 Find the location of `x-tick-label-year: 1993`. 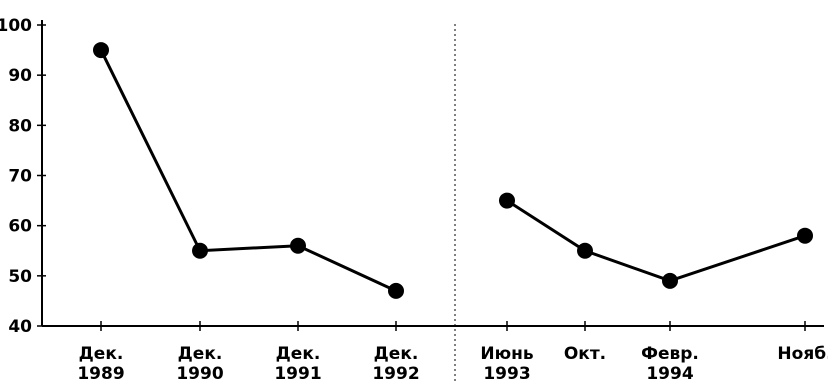

x-tick-label-year: 1993 is located at coordinates (506, 374).